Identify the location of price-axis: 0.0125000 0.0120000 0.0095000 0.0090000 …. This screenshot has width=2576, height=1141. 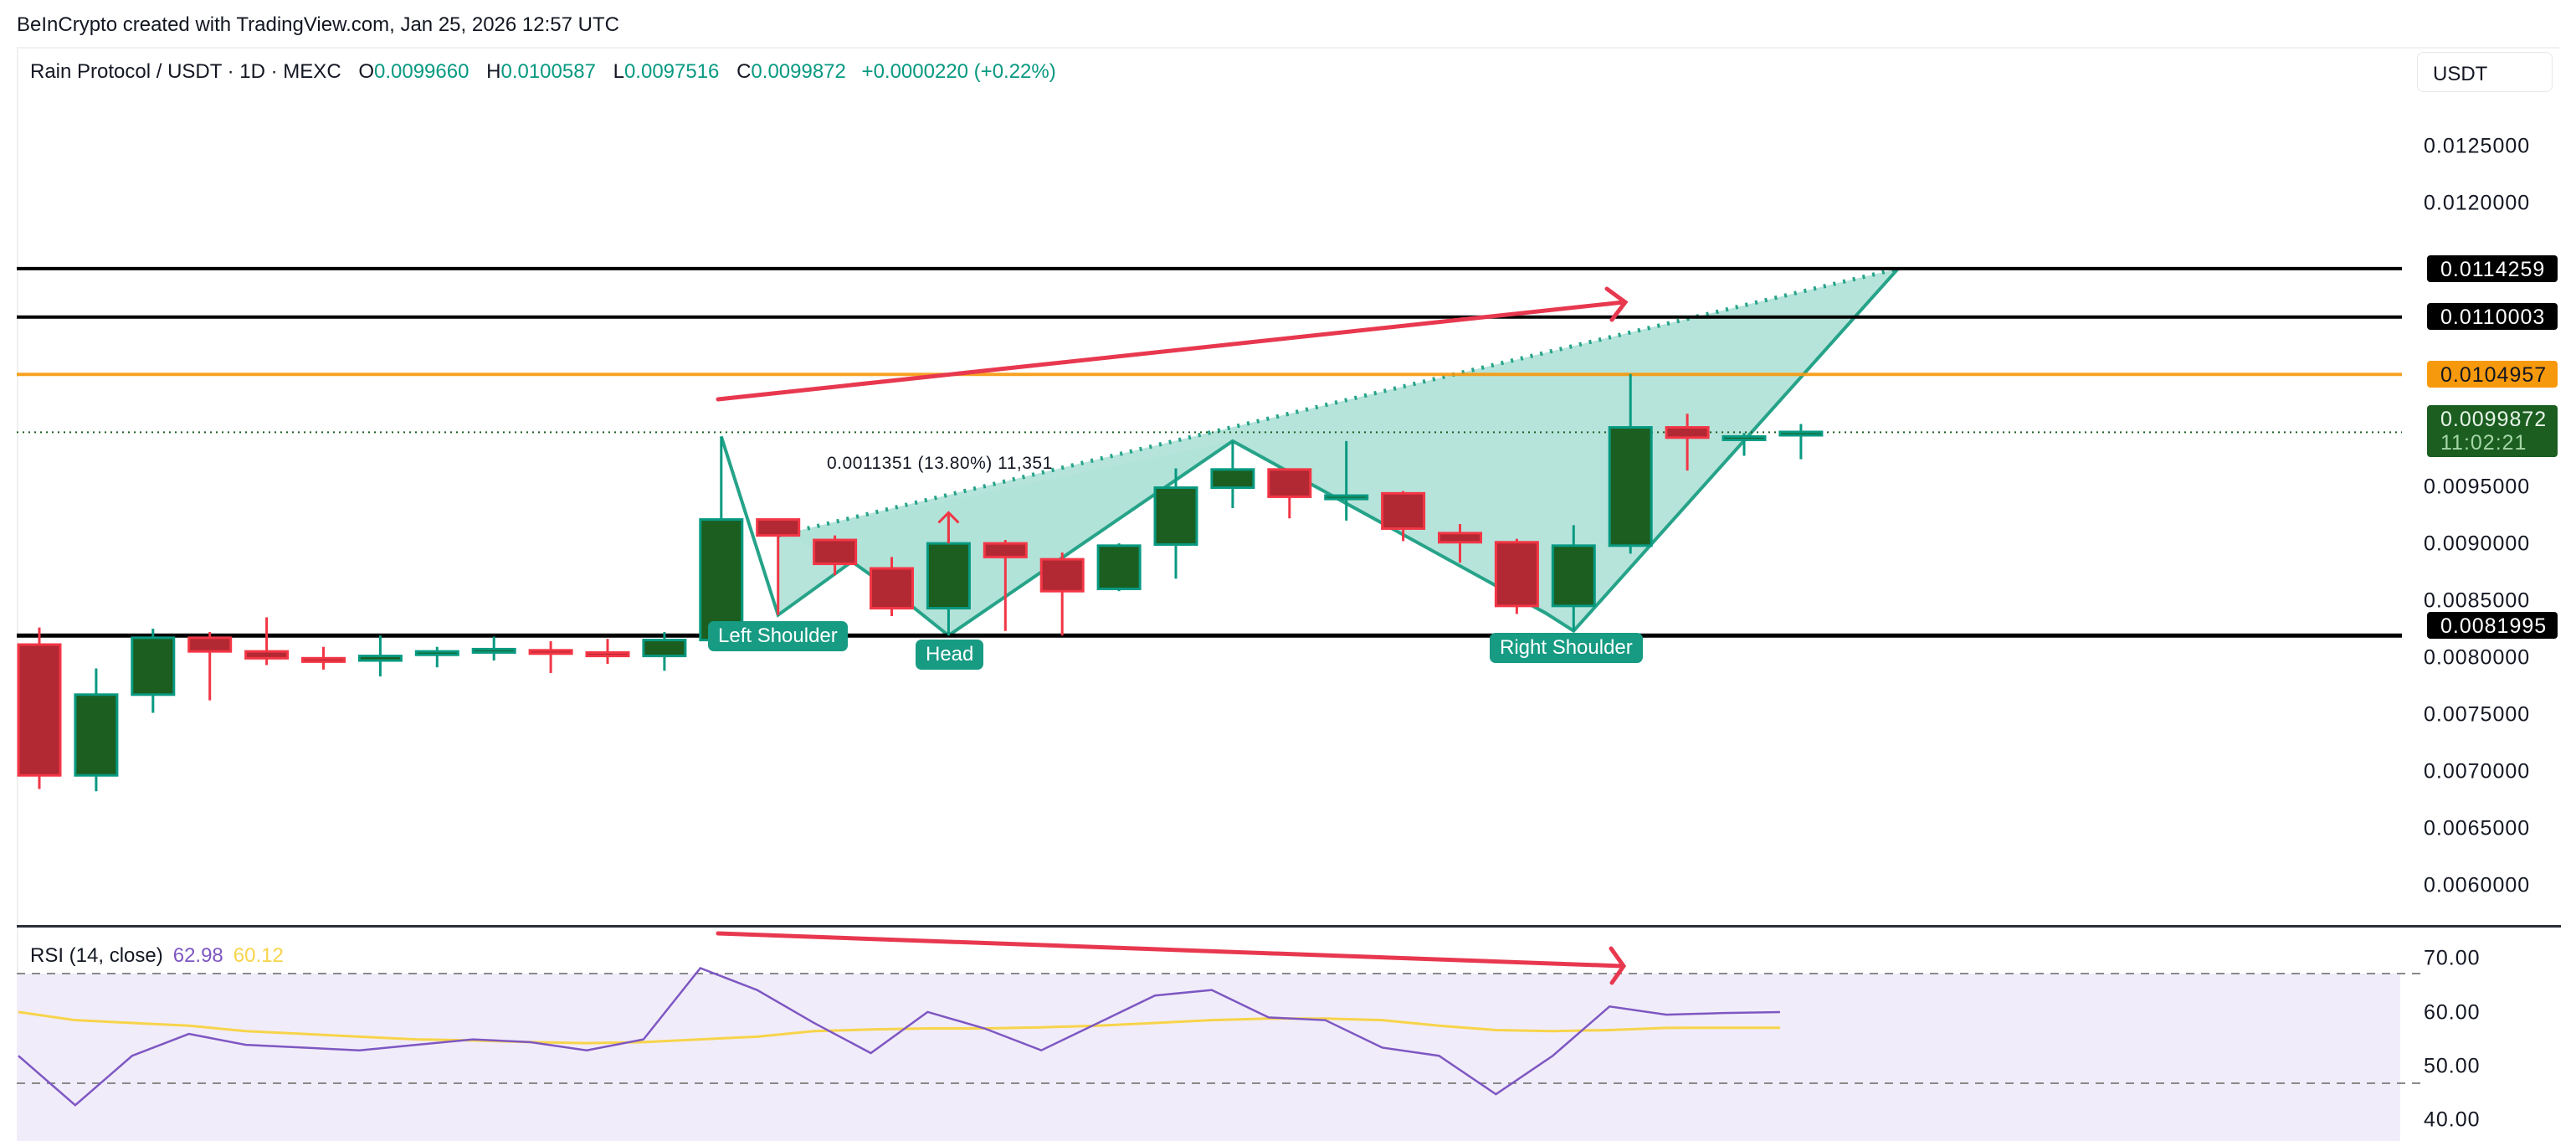
(2481, 594).